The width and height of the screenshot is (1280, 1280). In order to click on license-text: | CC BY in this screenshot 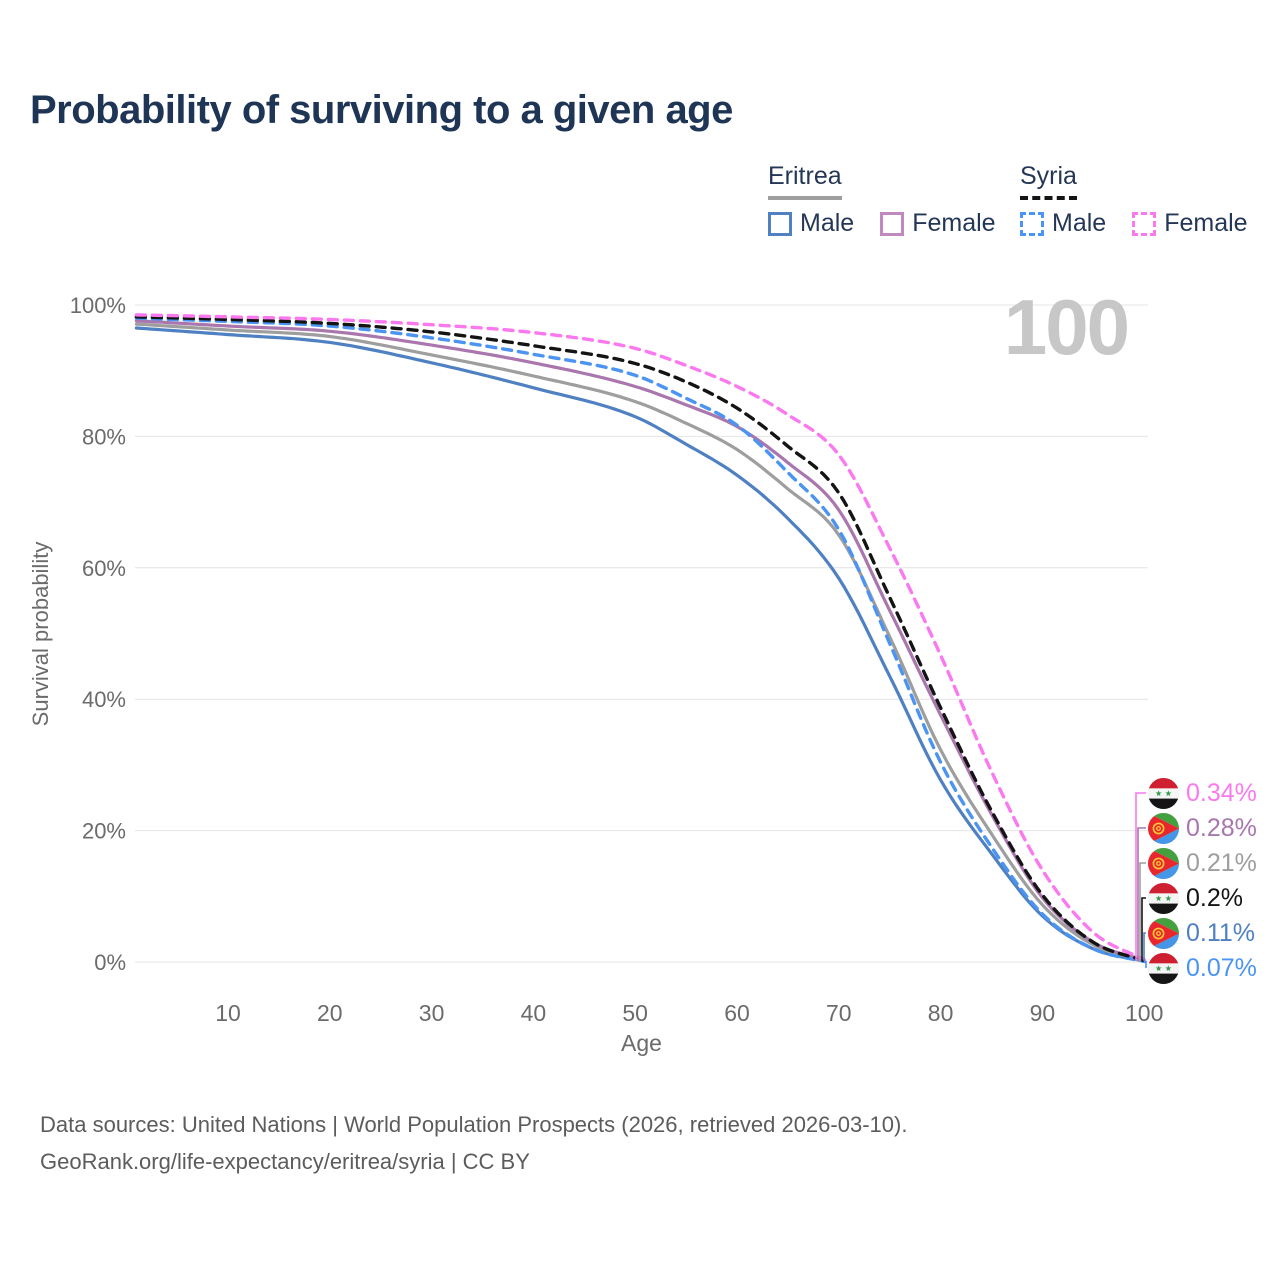, I will do `click(487, 1162)`.